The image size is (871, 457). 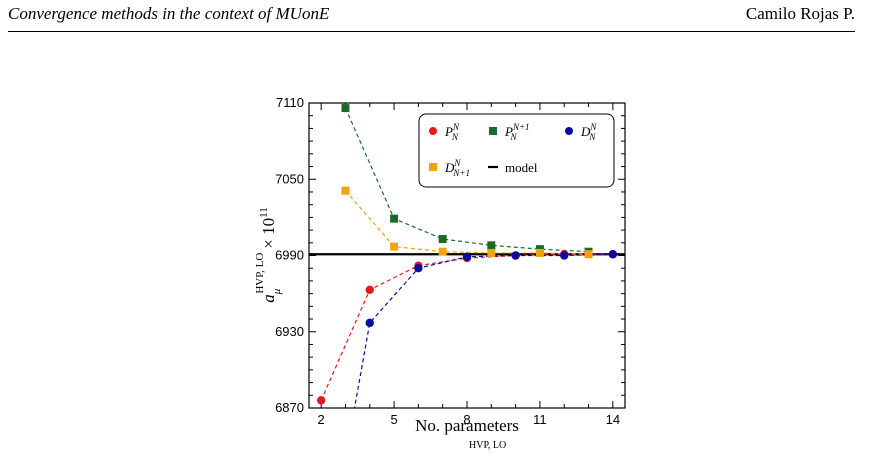 I want to click on x-axis-label: No. parameters, so click(x=467, y=425).